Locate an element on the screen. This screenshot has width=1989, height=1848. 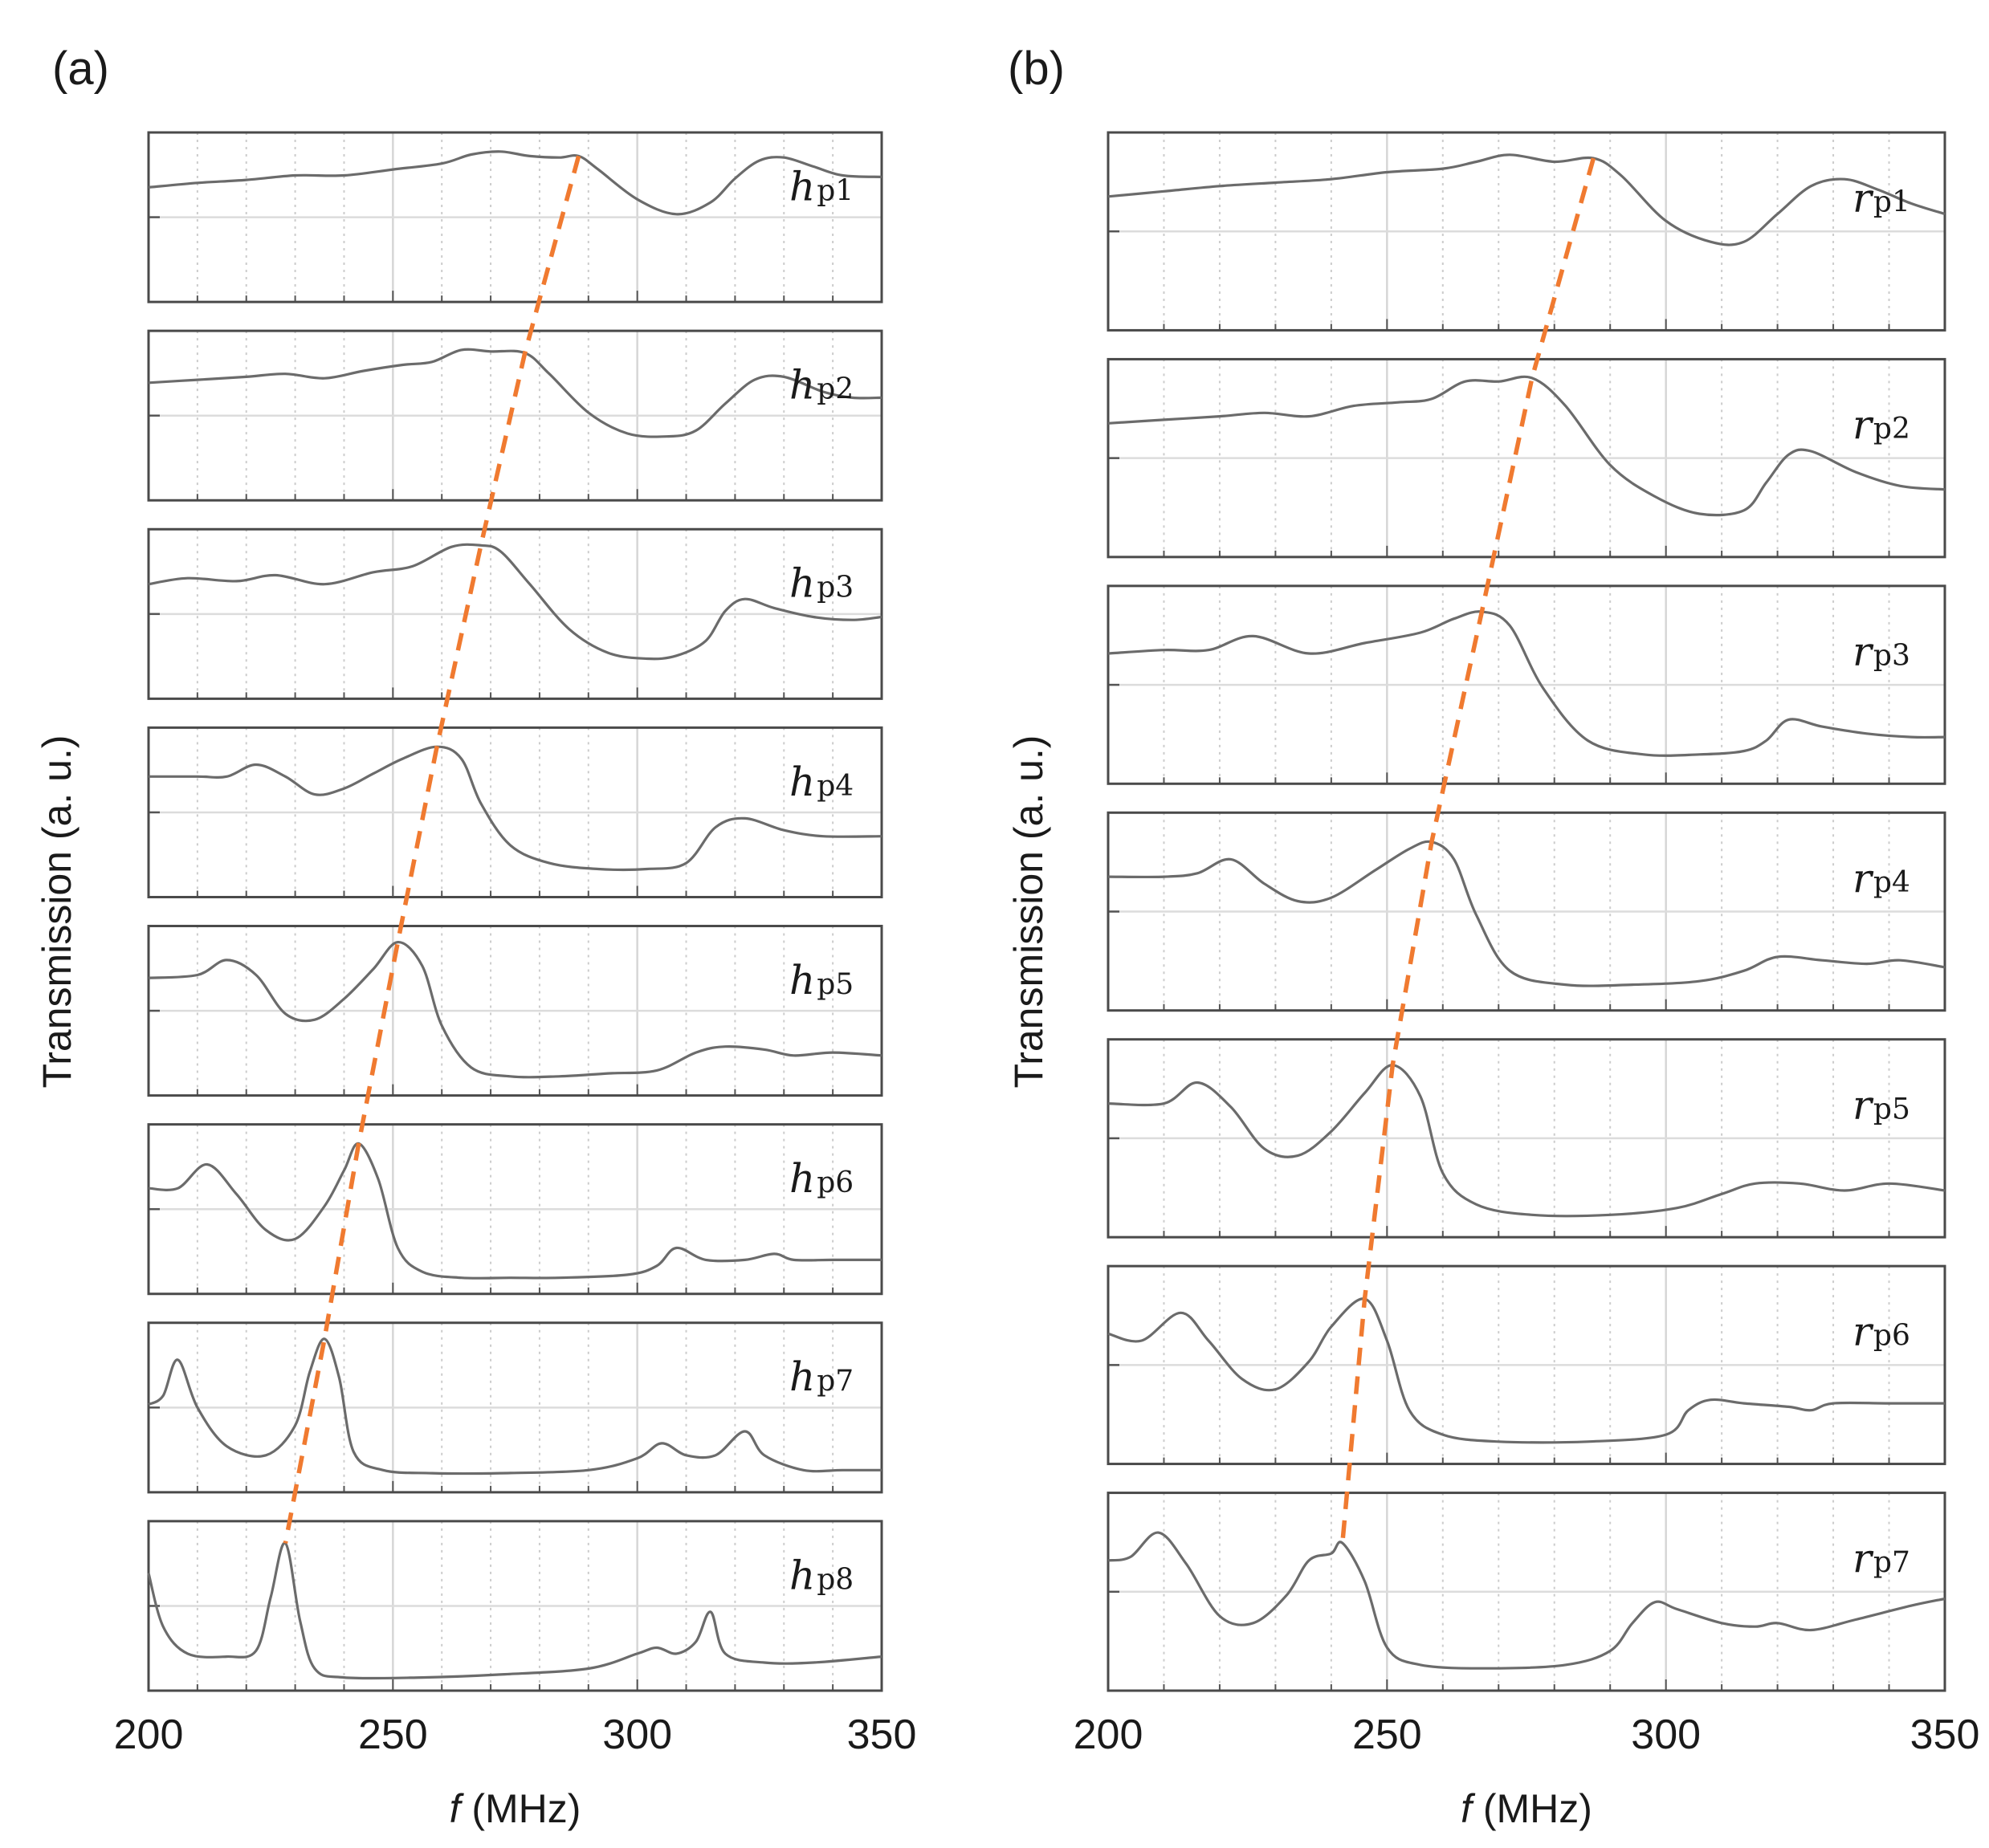
subplot-rp4: rp4 is located at coordinates (1526, 911).